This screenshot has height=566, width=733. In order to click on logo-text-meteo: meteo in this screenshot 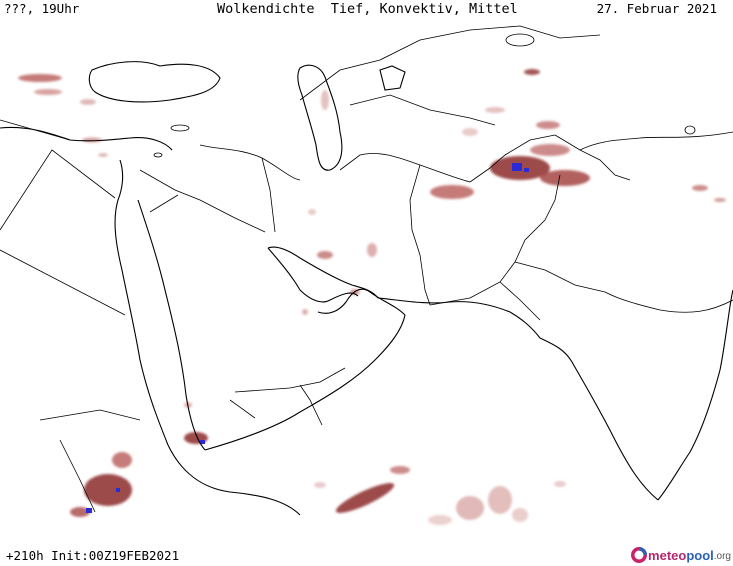, I will do `click(667, 555)`.